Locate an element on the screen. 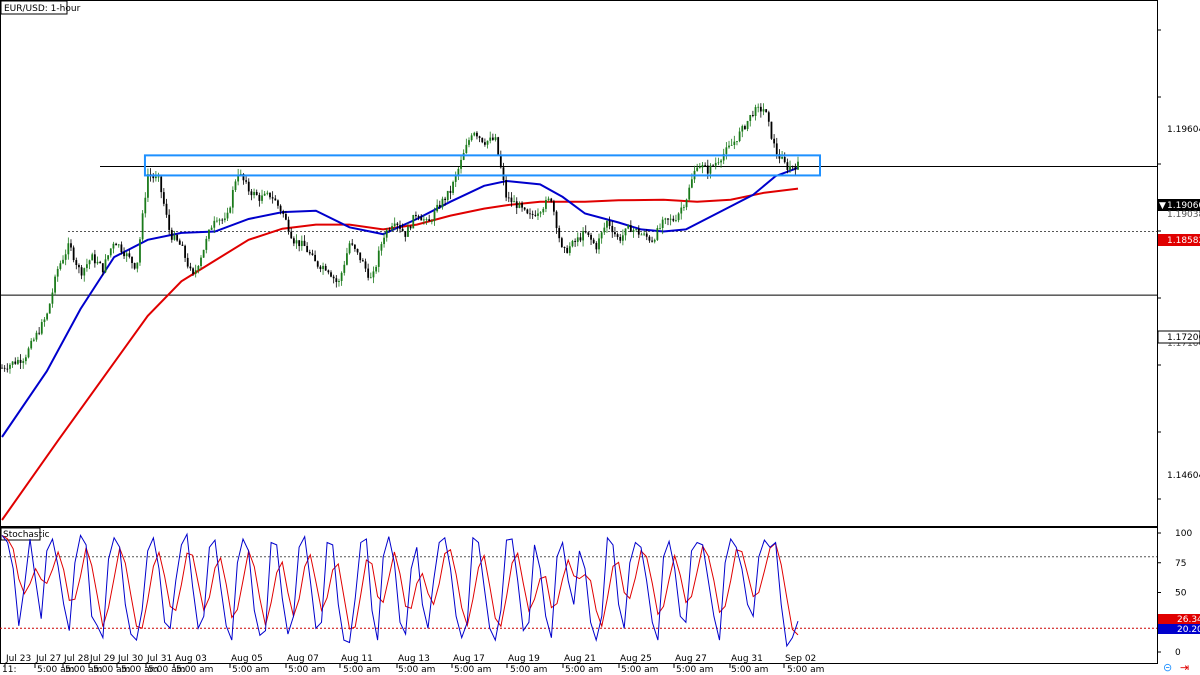 The height and width of the screenshot is (675, 1200). resistance-zone is located at coordinates (482, 165).